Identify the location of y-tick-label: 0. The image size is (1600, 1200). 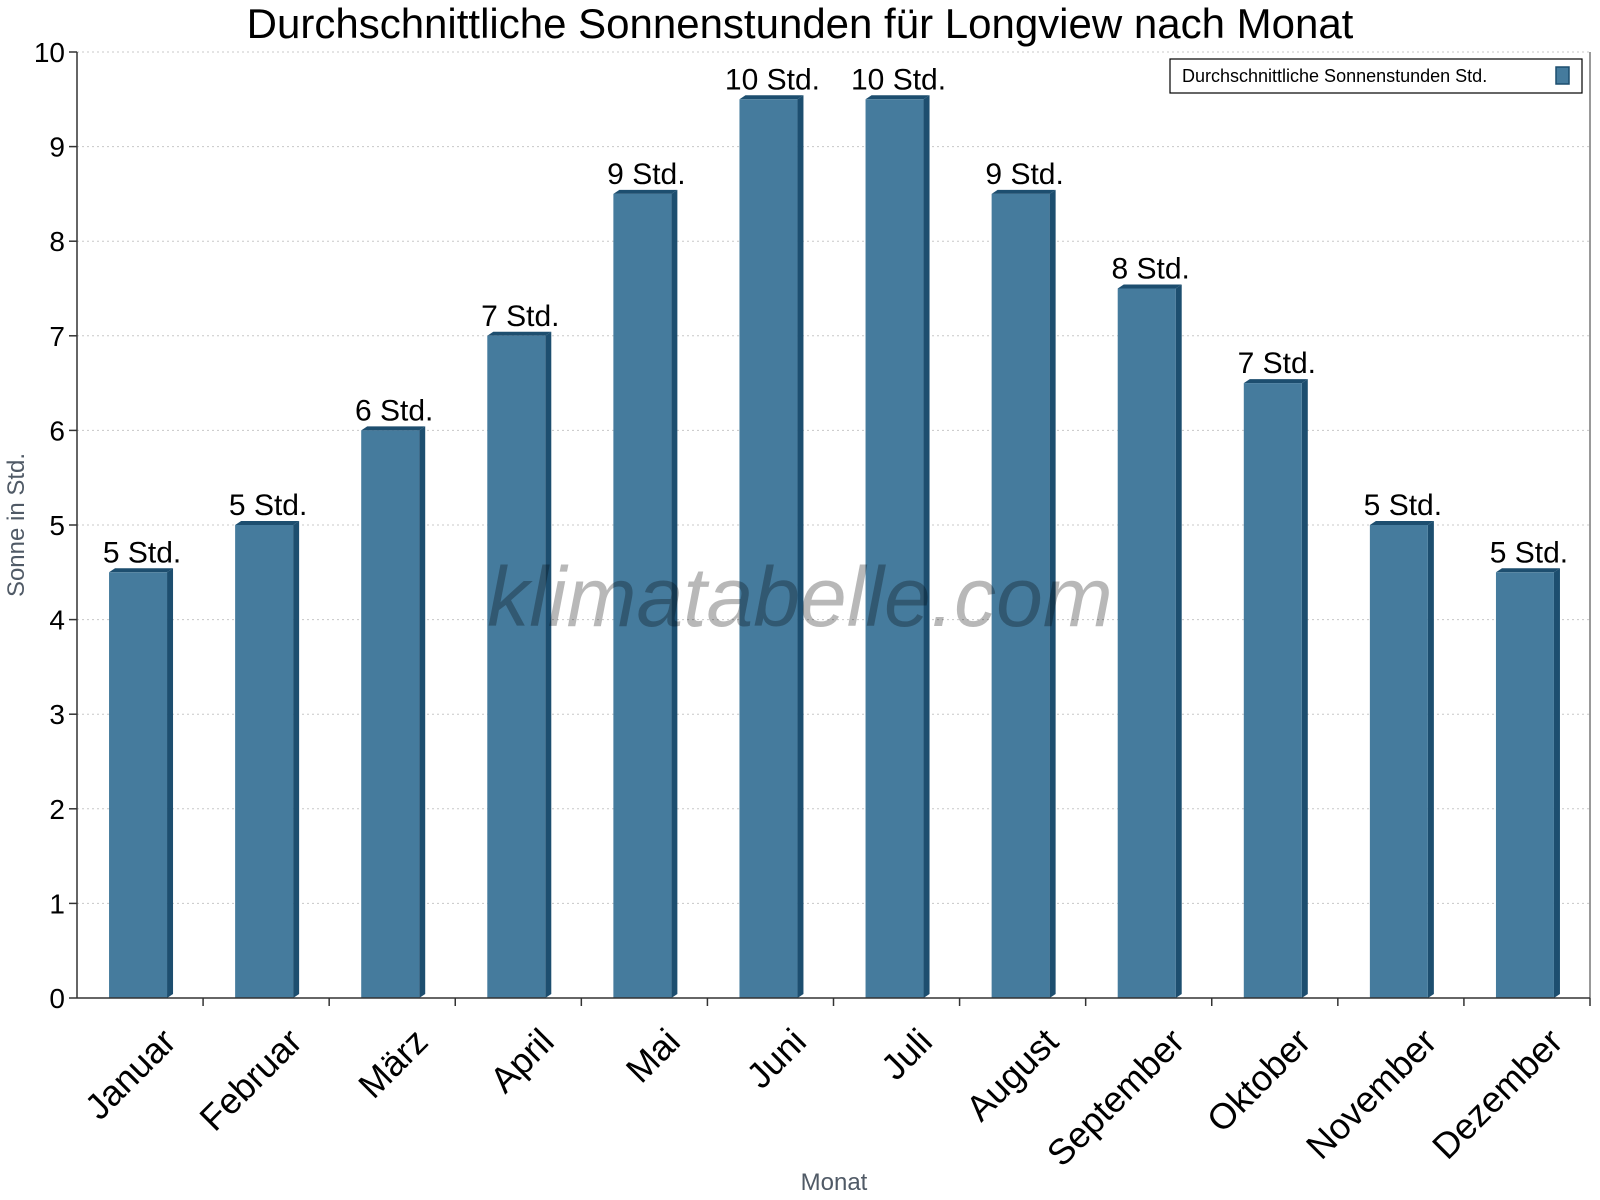
(57, 998).